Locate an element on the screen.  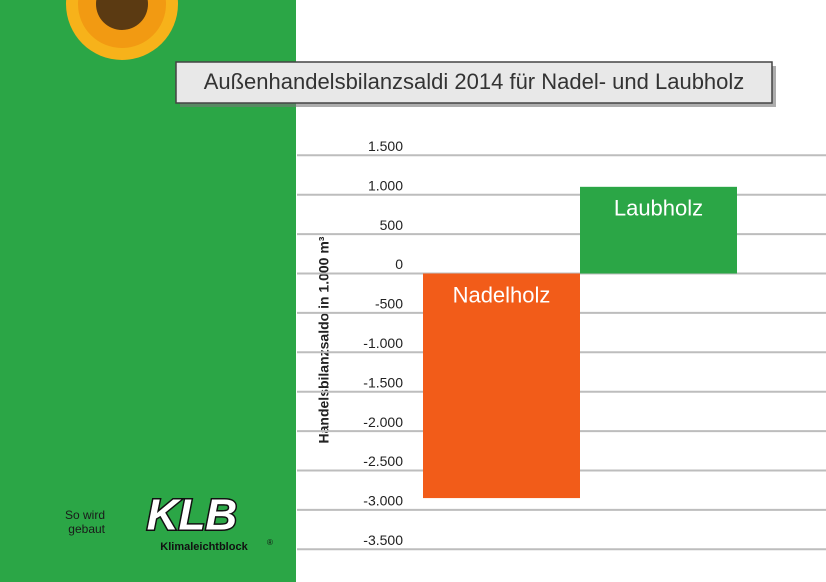
logo: So wird gebaut KLB Klimaleichtblock ® is located at coordinates (169, 521).